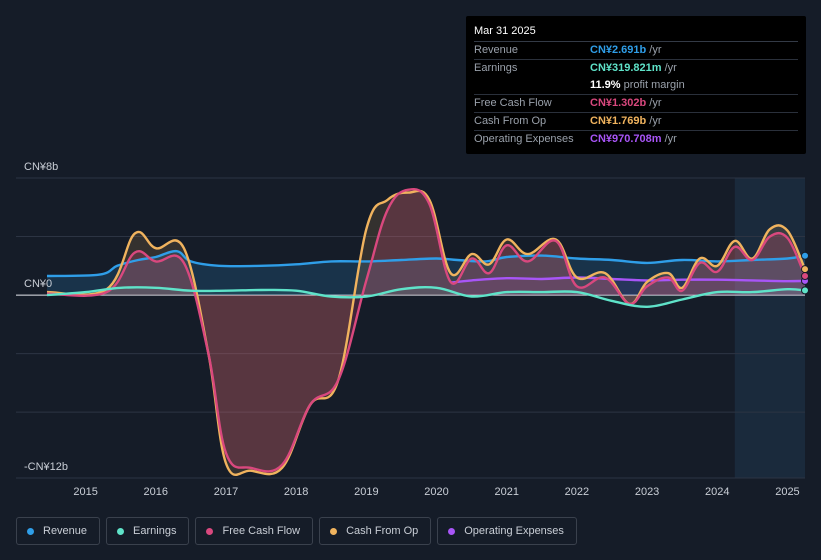 The width and height of the screenshot is (821, 560). I want to click on legend-label: Cash From Op, so click(382, 531).